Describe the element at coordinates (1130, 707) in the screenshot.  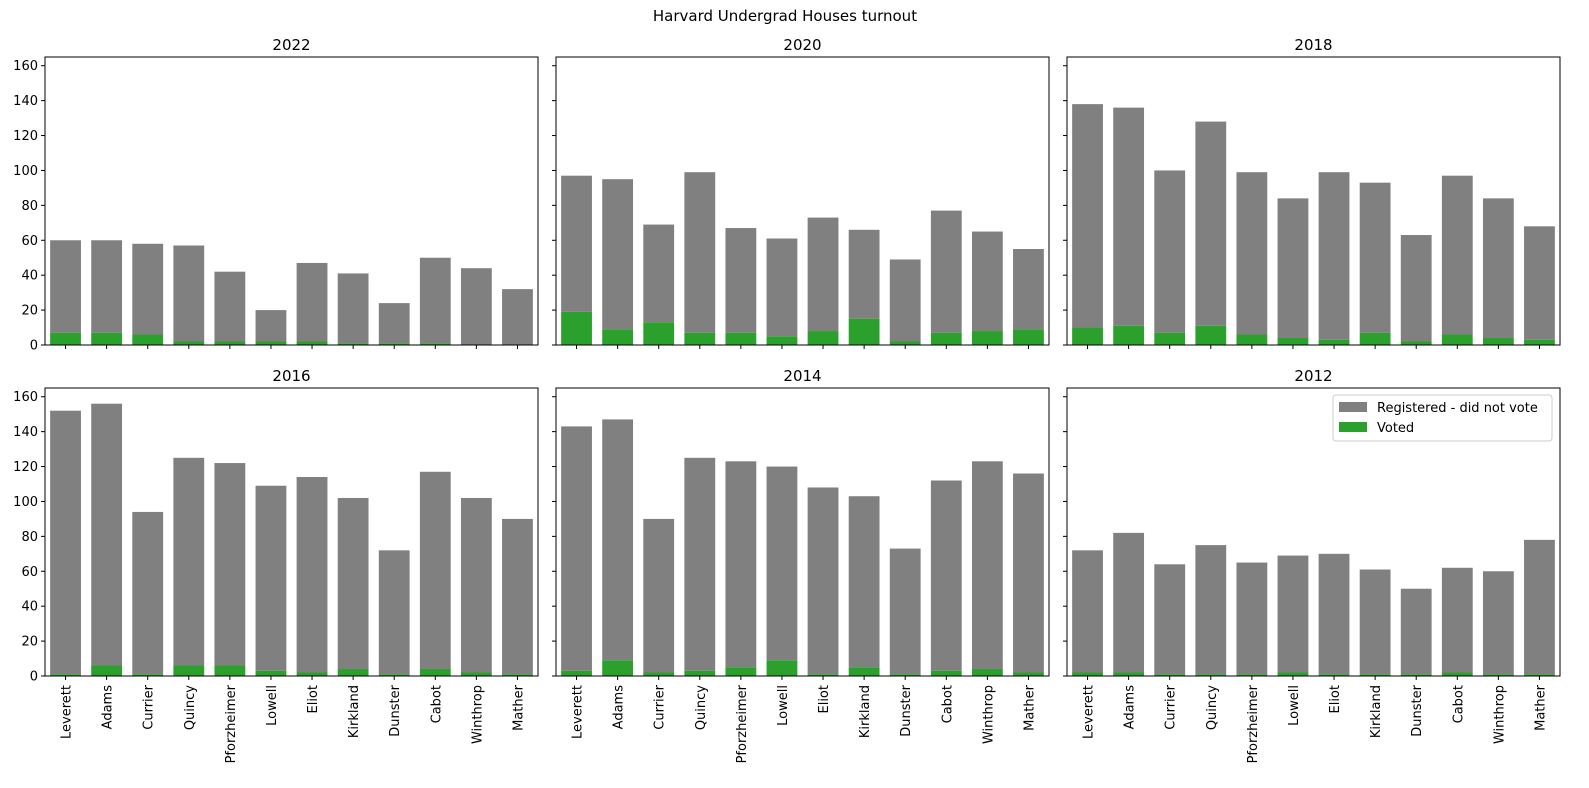
I see `x-tick-label: Adams` at that location.